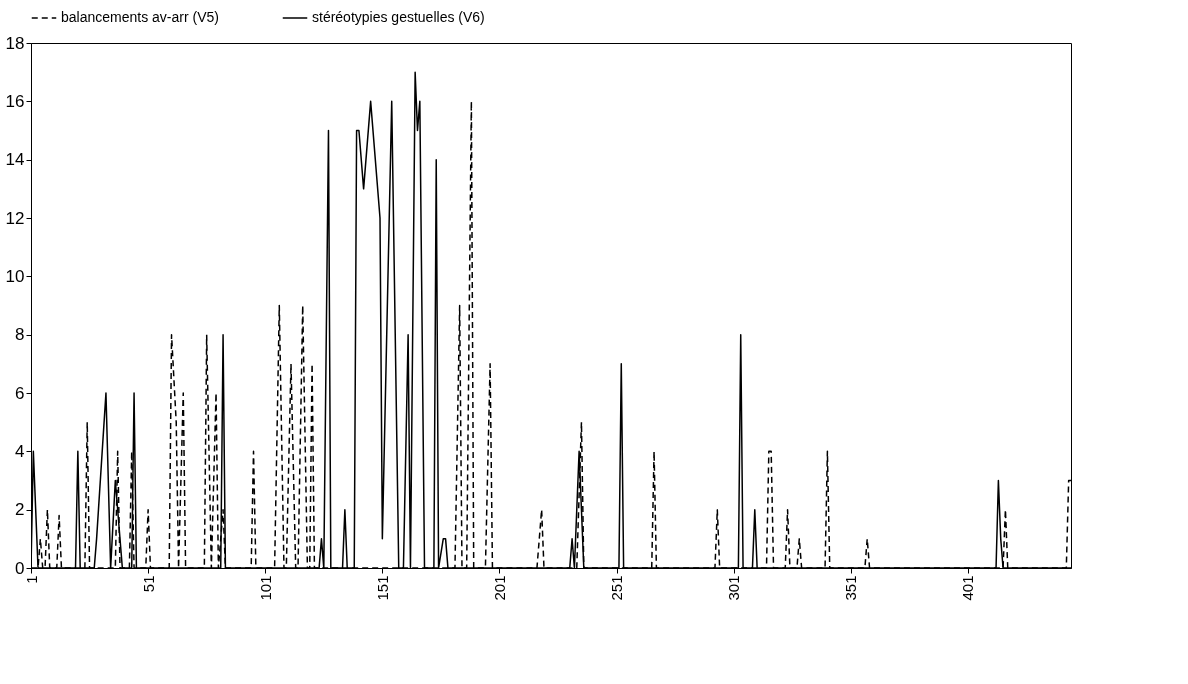  I want to click on y-tick-label: 10, so click(15, 276).